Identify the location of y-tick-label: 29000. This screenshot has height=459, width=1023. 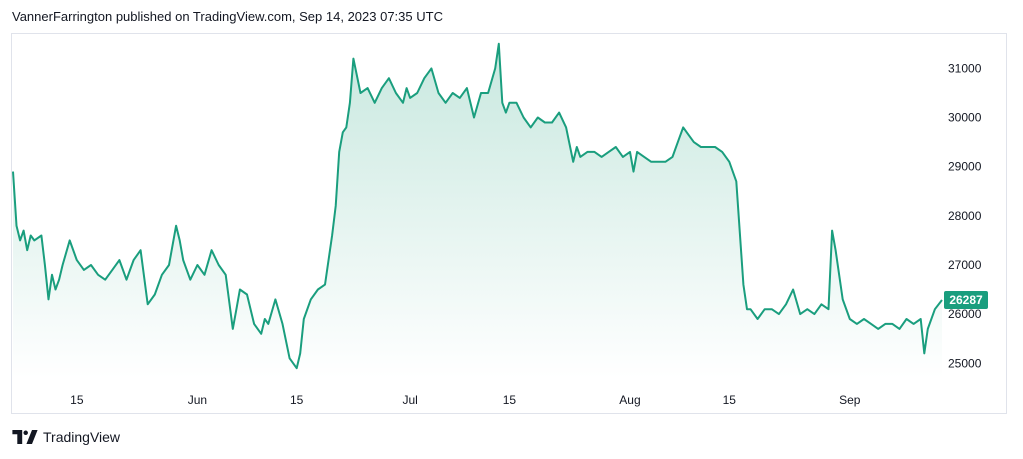
(965, 167).